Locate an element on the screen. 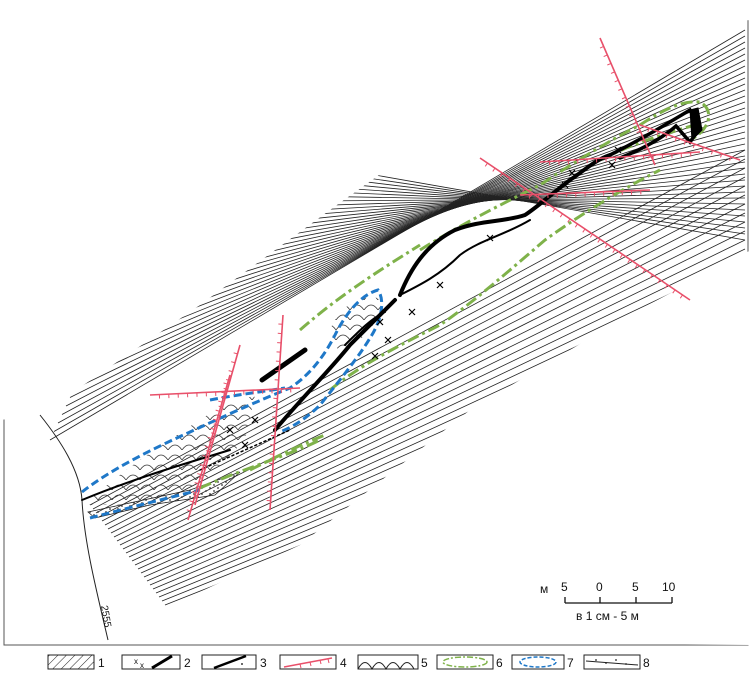  profile-label: 2555 is located at coordinates (105, 617).